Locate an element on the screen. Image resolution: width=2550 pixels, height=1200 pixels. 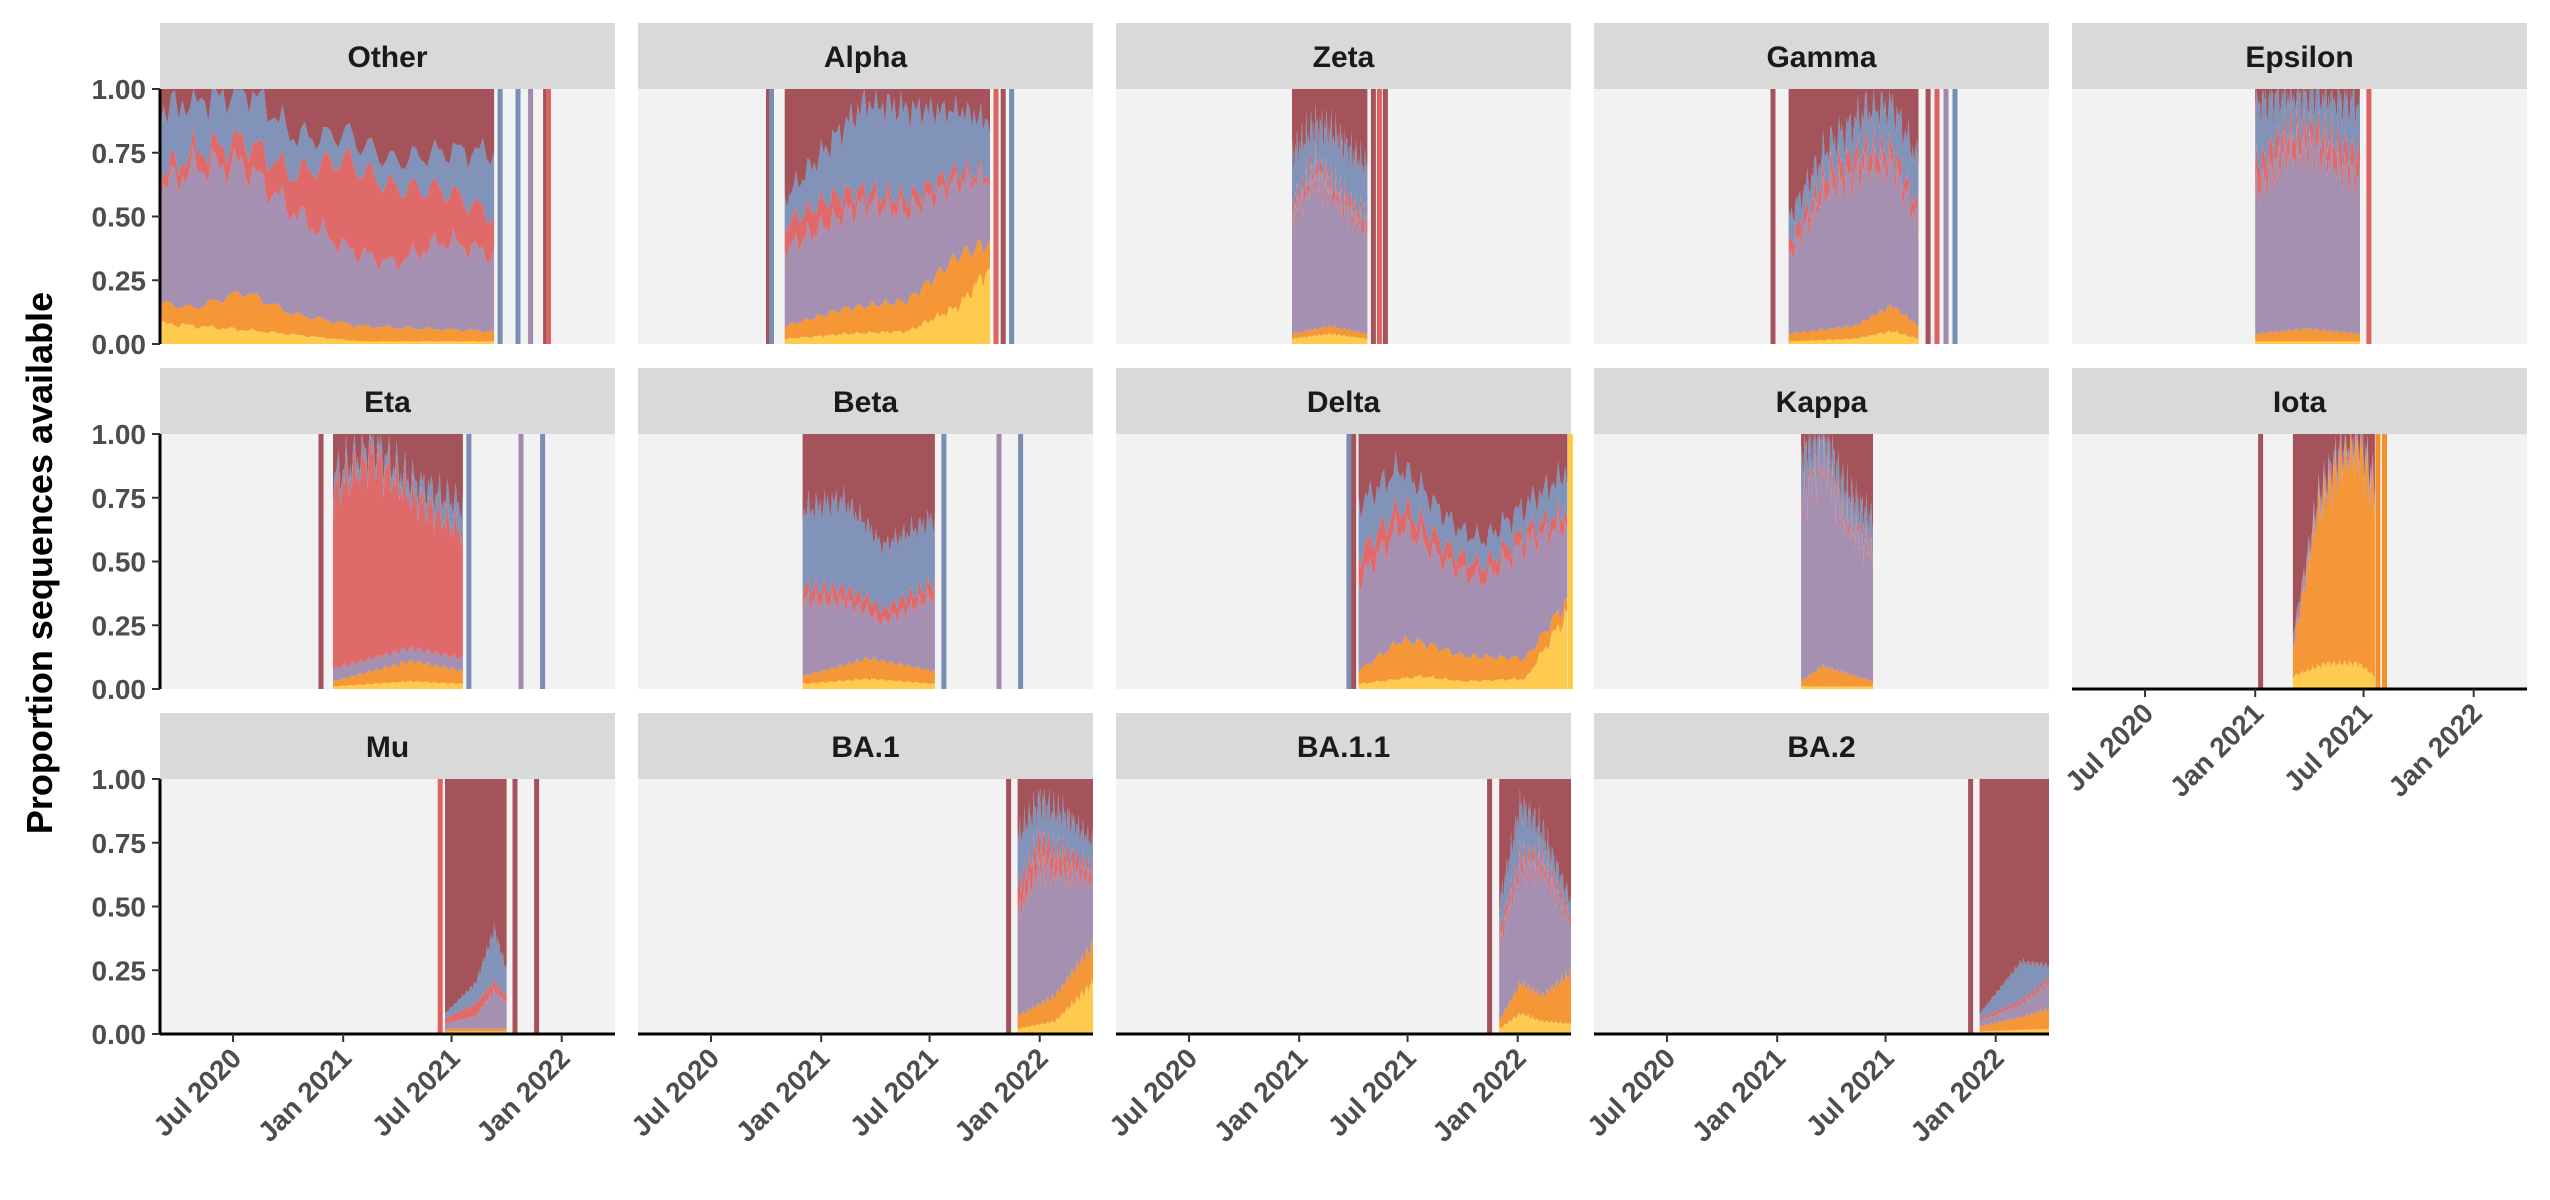
area-orange-epsilon is located at coordinates (2307, 334).